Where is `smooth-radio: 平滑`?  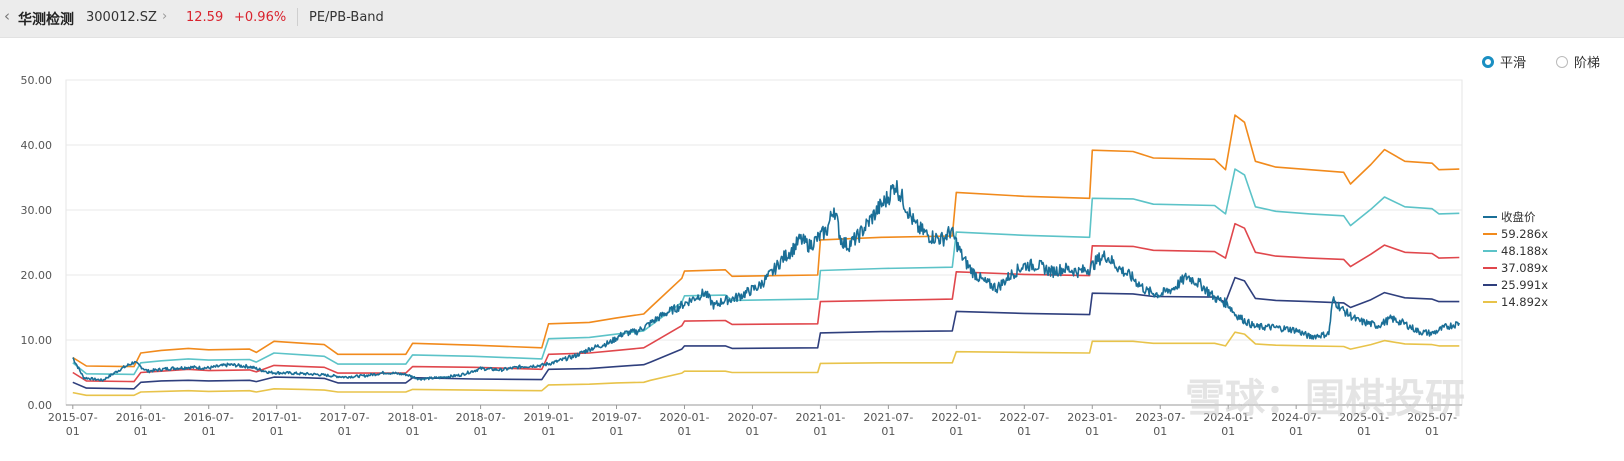
smooth-radio: 平滑 is located at coordinates (1504, 61).